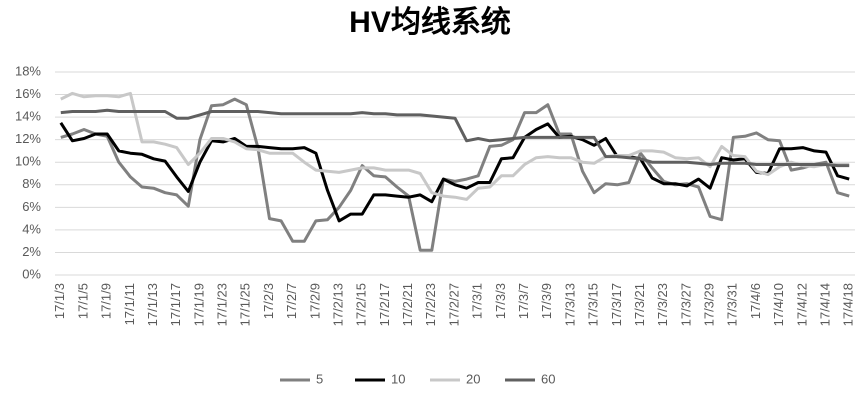 This screenshot has height=400, width=860. Describe the element at coordinates (616, 304) in the screenshot. I see `x-tick-label: 17/3/17` at that location.